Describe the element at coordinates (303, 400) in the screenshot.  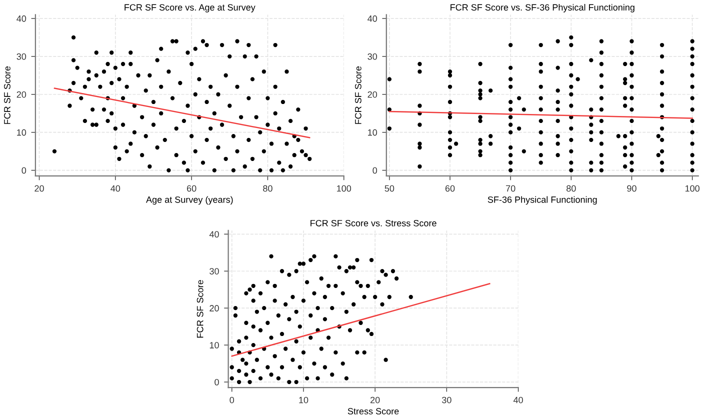
I see `x-tick-label: 10` at that location.